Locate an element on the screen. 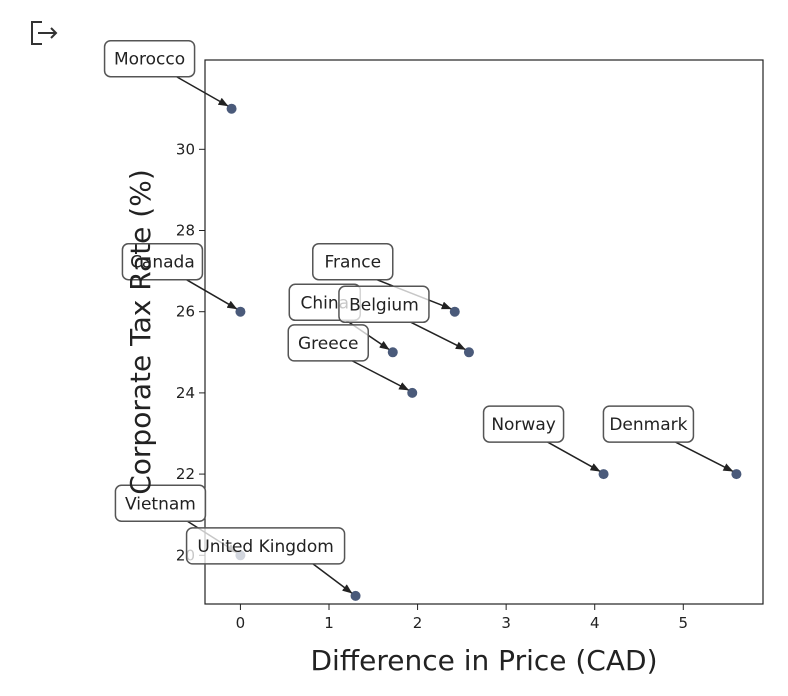 The width and height of the screenshot is (788, 696). annotation-label: China is located at coordinates (324, 303).